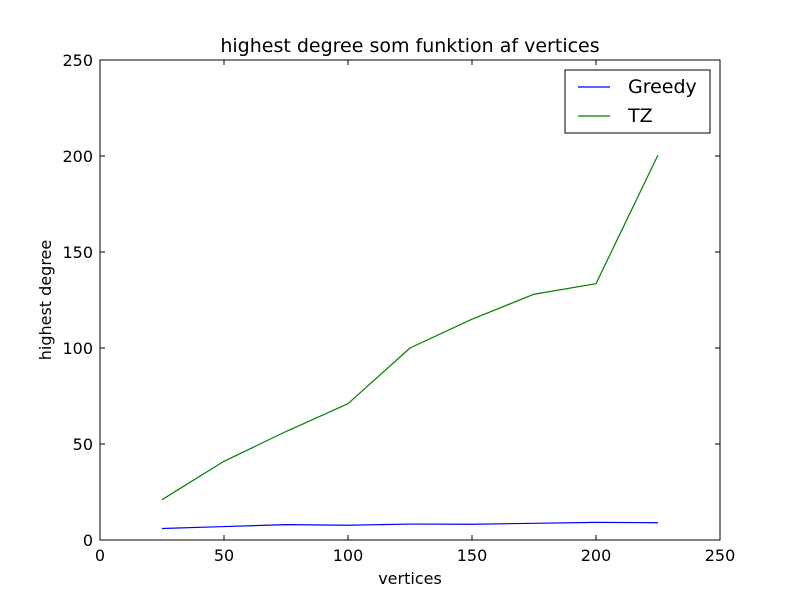 The height and width of the screenshot is (600, 800). What do you see at coordinates (77, 252) in the screenshot?
I see `y-tick-label: 150` at bounding box center [77, 252].